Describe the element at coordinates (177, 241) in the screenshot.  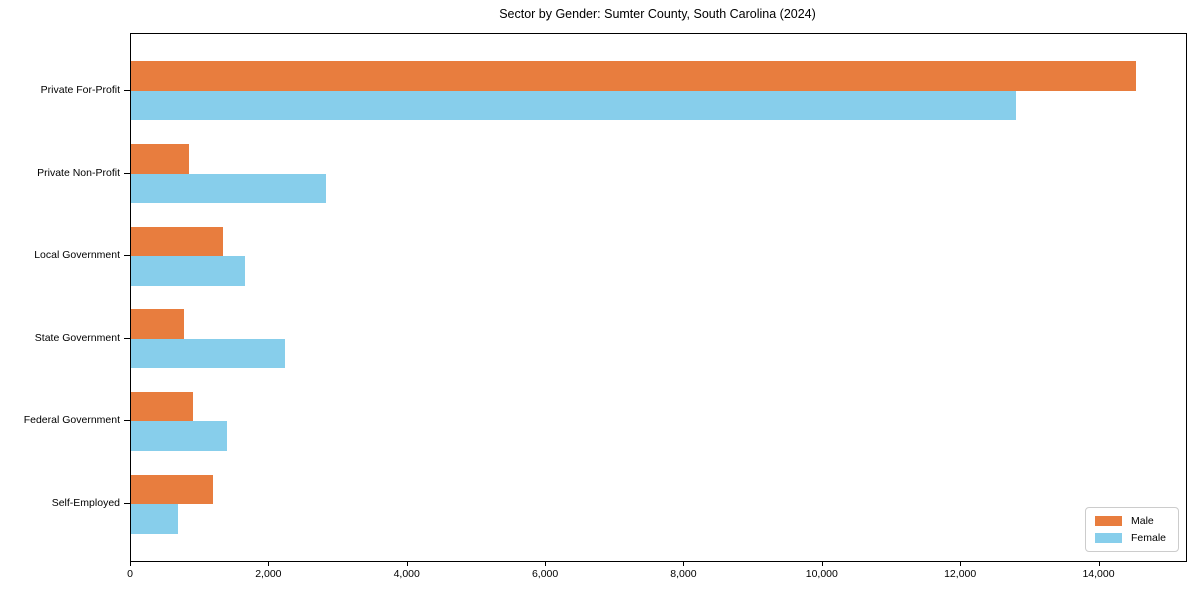
I see `bar-male-local-government` at that location.